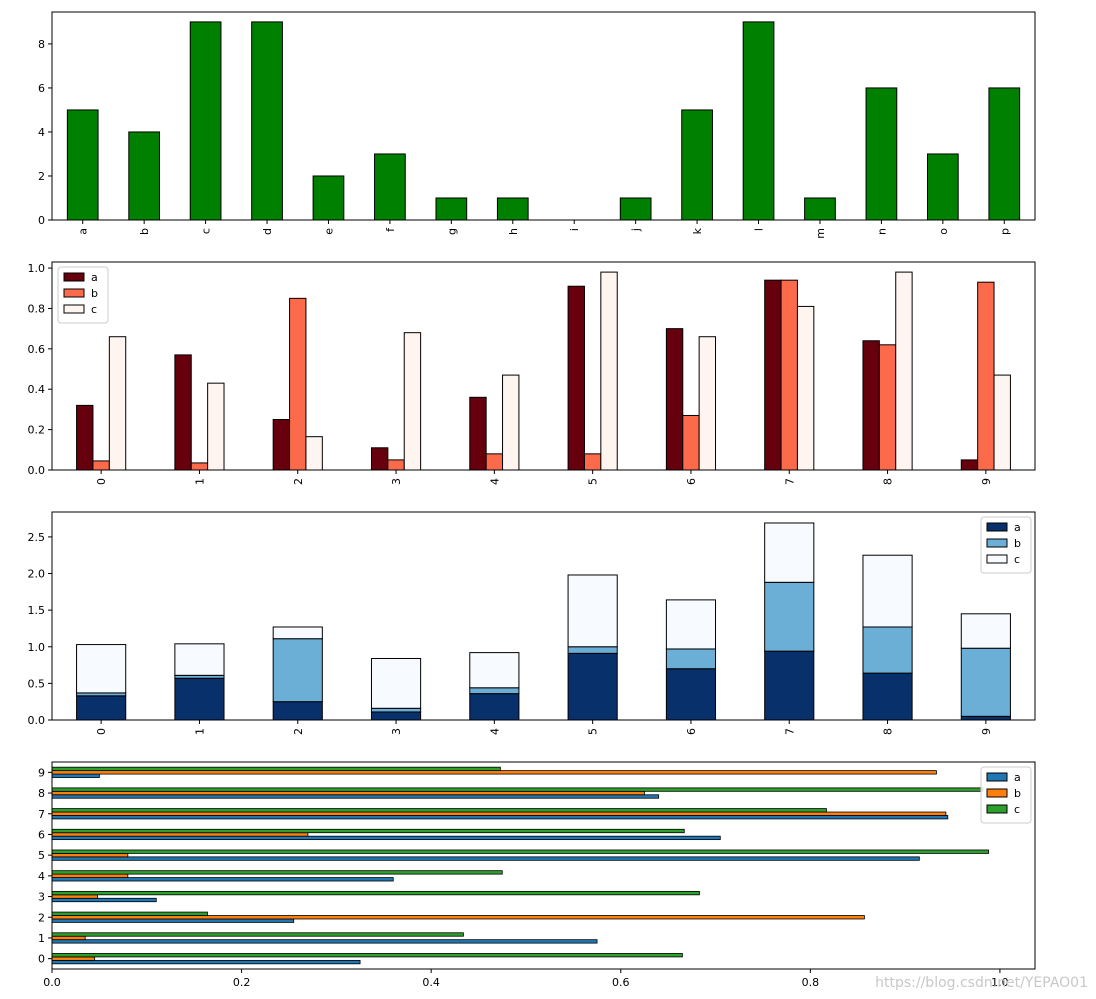  What do you see at coordinates (981, 983) in the screenshot?
I see `watermark: https://blog.csdn.net/YEPAO01` at bounding box center [981, 983].